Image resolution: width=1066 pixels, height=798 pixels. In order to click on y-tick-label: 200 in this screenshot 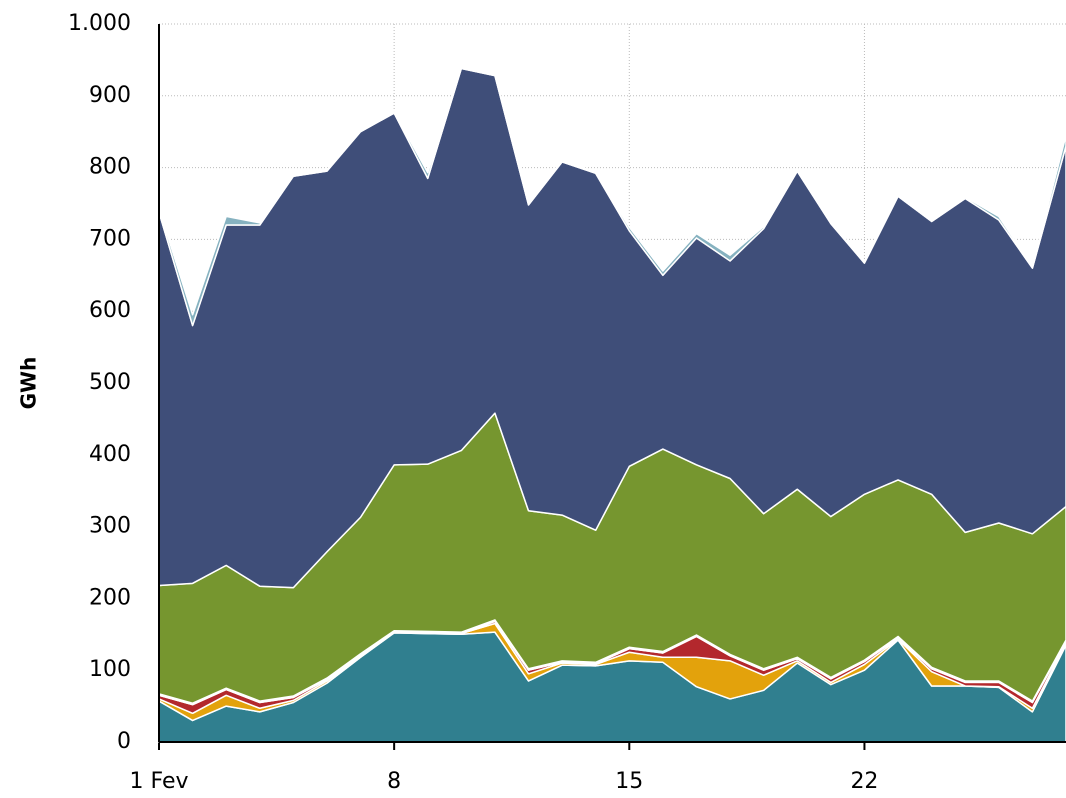, I will do `click(110, 597)`.